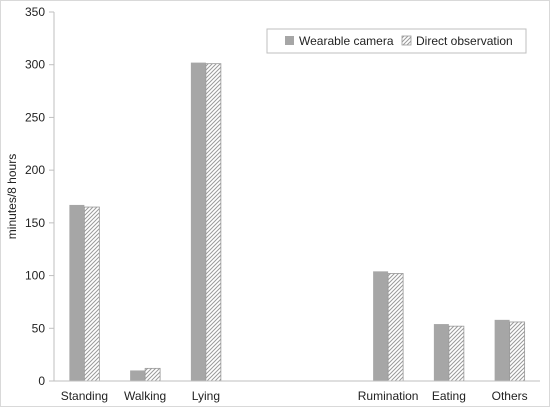  I want to click on y-axis: 0 50 100 150 200 250 300 350, so click(40, 196).